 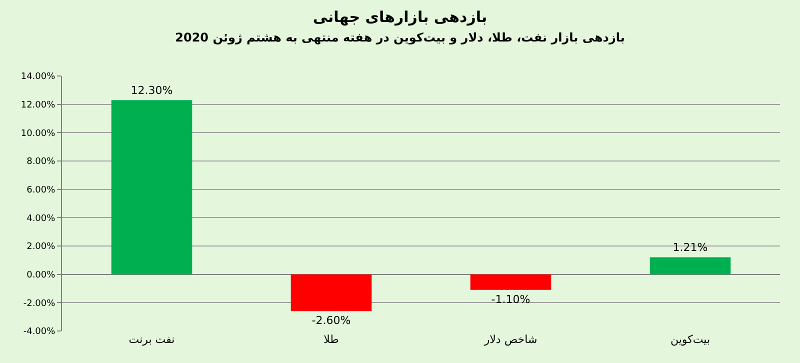 I want to click on y-tick-label: -4.00%, so click(x=39, y=332).